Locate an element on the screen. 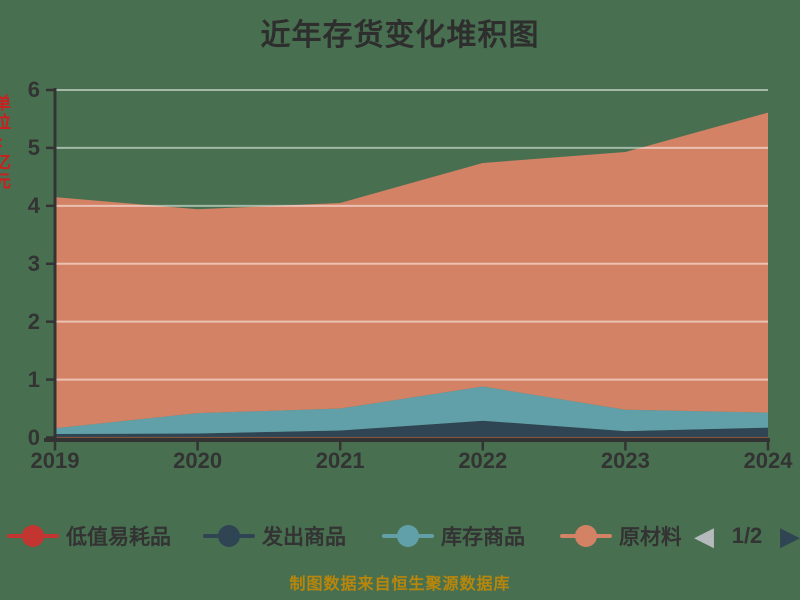 This screenshot has height=600, width=800. chart-legend: 低值易耗品 发出商品 库存商品 原材料 is located at coordinates (345, 536).